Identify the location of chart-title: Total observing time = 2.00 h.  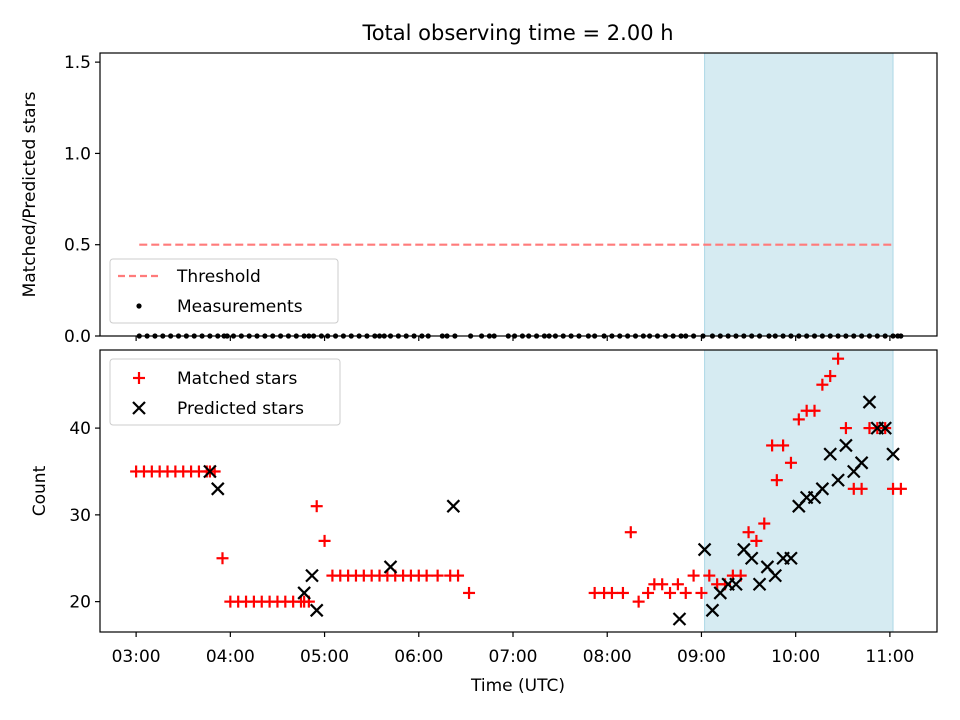
(517, 33).